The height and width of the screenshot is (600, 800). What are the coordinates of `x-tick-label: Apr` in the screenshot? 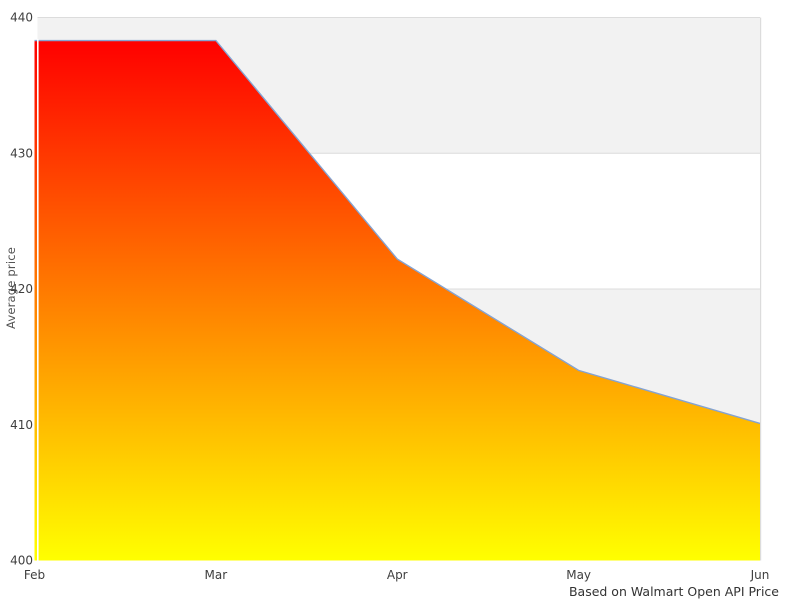 It's located at (397, 575).